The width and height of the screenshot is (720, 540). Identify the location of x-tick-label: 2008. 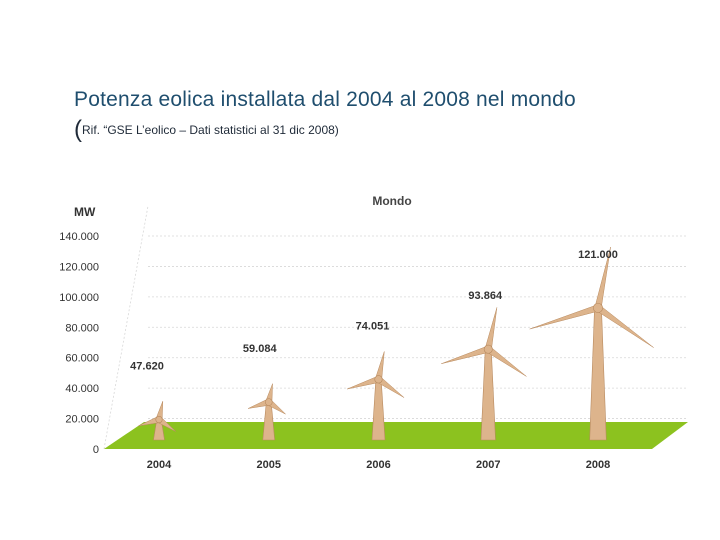
(598, 465).